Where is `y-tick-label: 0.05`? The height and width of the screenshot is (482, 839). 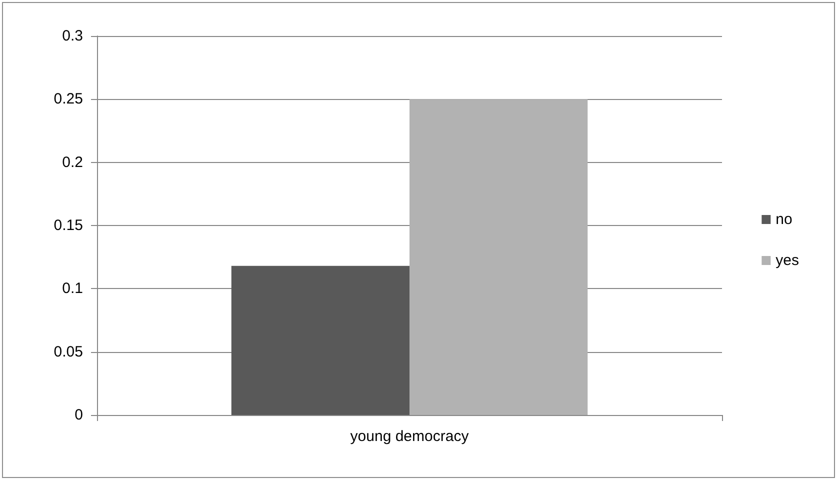 y-tick-label: 0.05 is located at coordinates (68, 351).